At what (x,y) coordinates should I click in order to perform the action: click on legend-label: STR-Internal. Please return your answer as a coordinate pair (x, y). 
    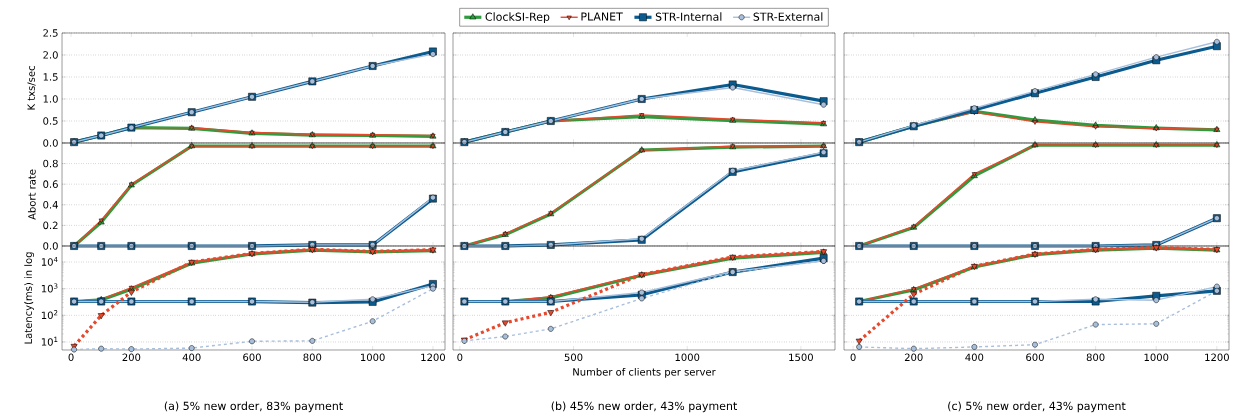
    Looking at the image, I should click on (688, 16).